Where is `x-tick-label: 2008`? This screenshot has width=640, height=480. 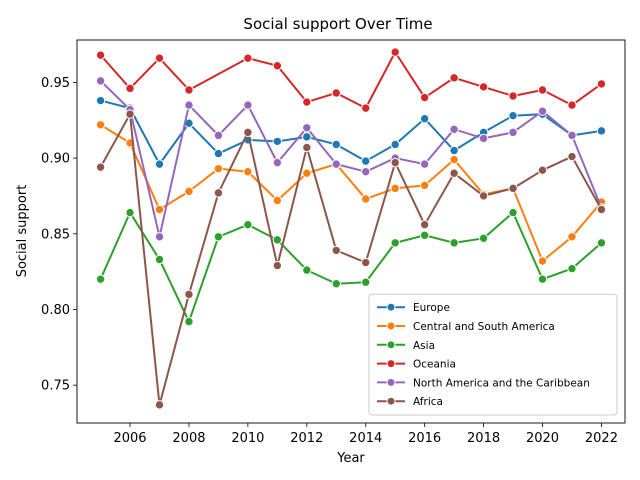
x-tick-label: 2008 is located at coordinates (188, 438).